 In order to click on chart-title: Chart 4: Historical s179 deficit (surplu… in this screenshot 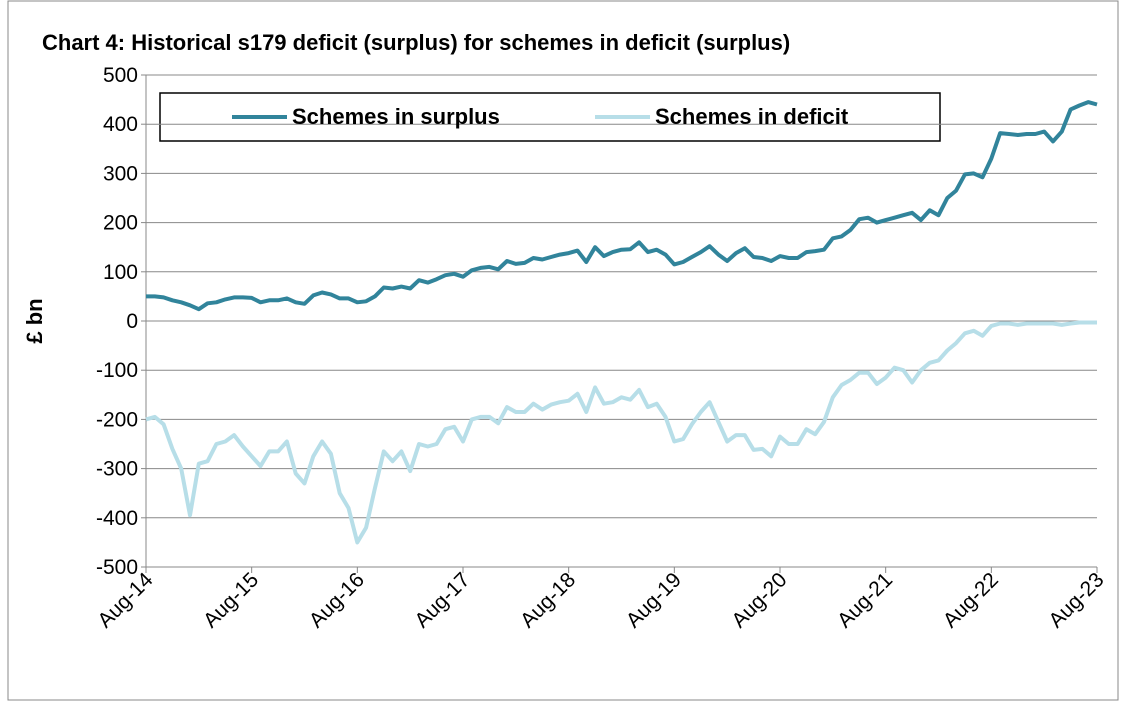, I will do `click(416, 42)`.